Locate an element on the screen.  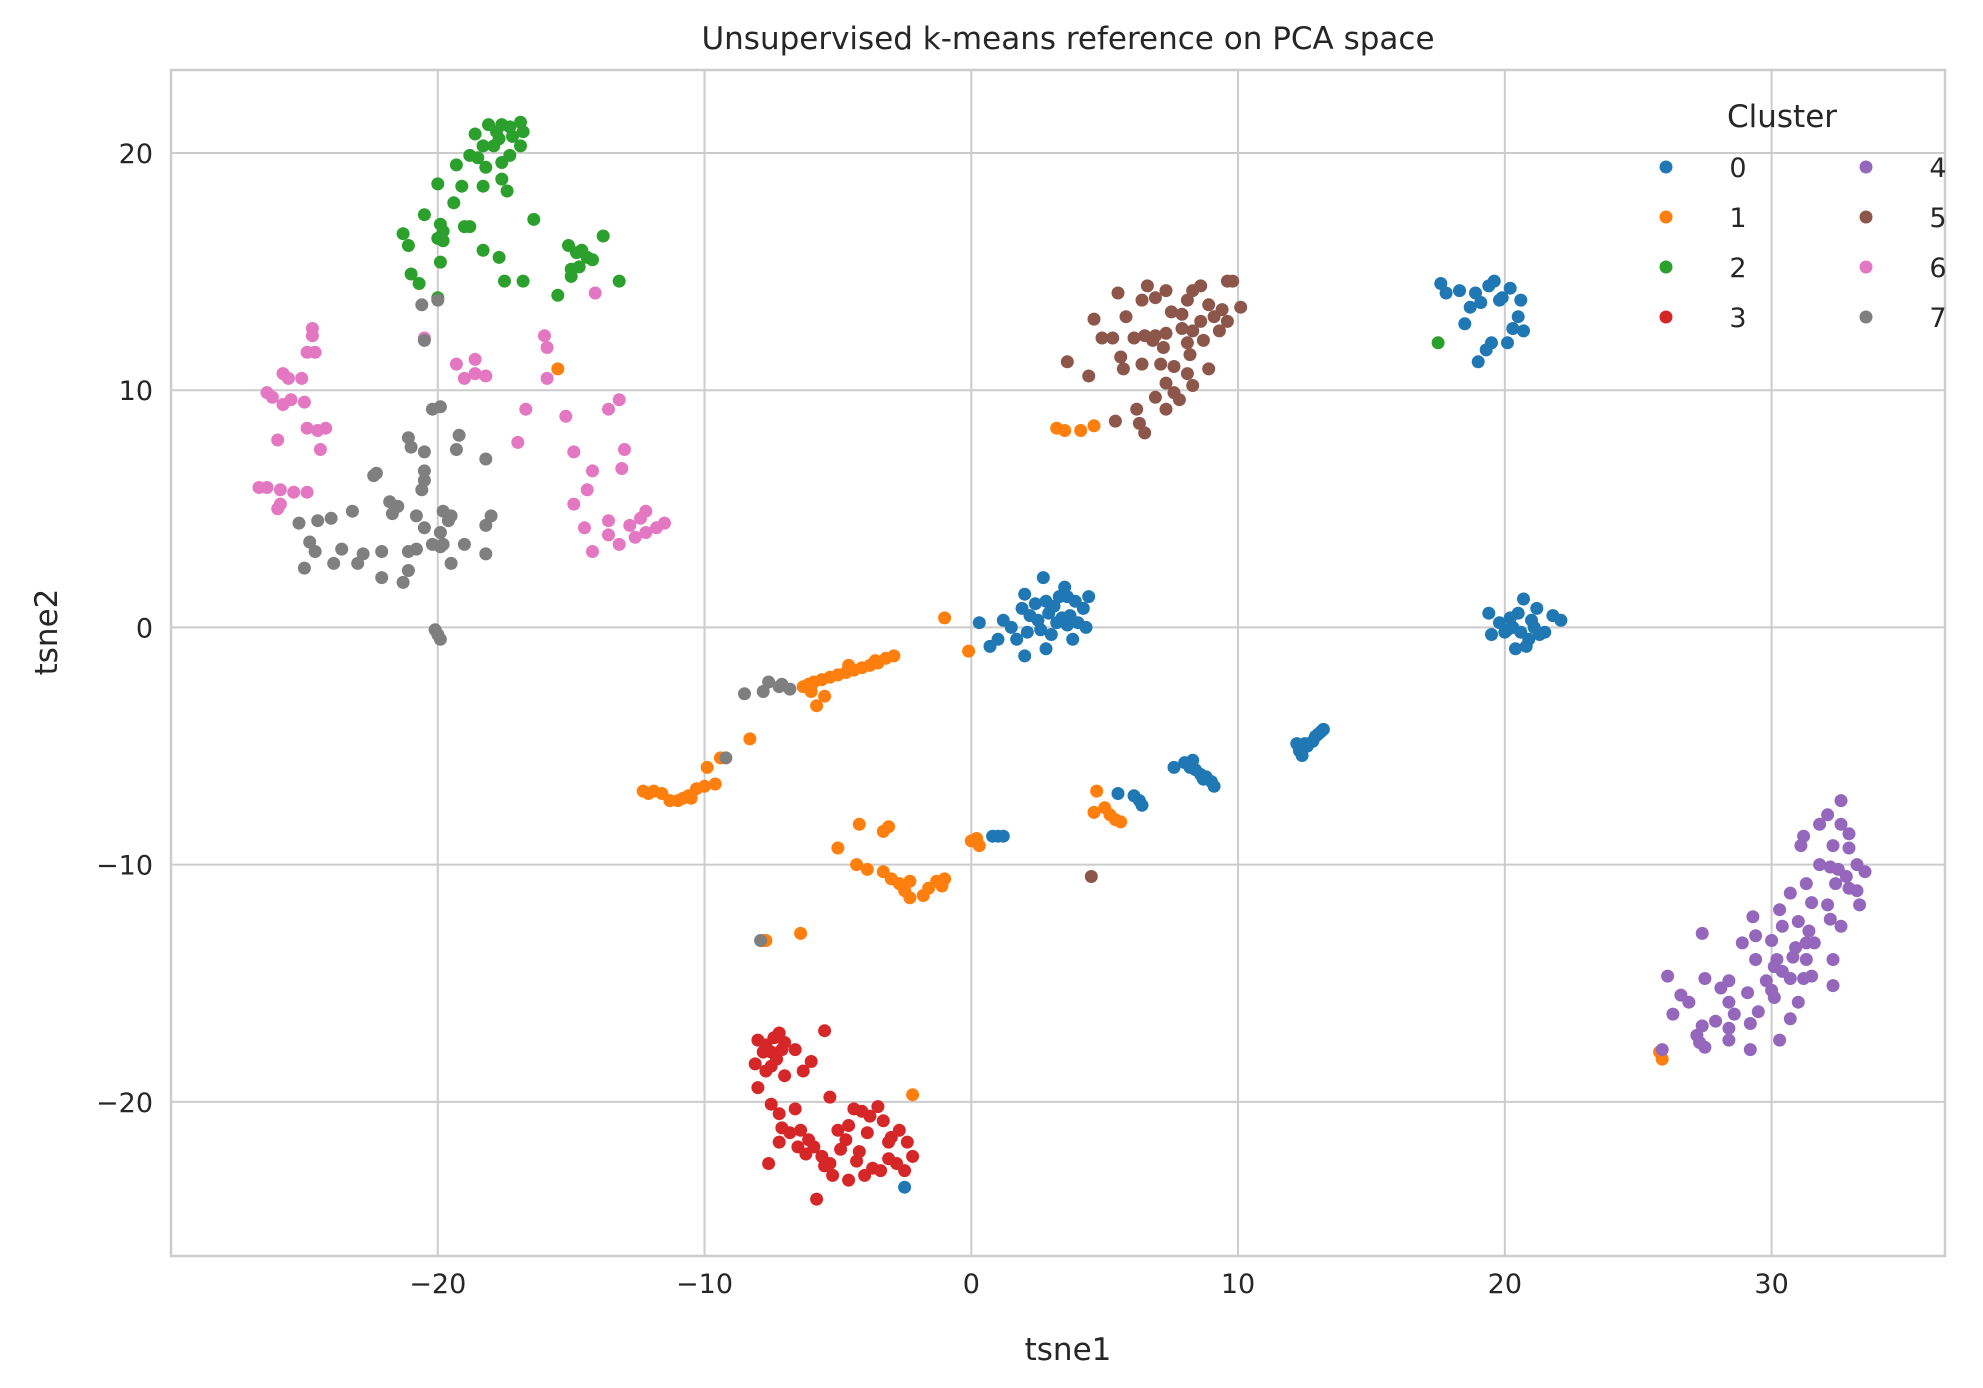
legend: Cluster 0 1 2 3 4 5 6 7 is located at coordinates (1803, 216).